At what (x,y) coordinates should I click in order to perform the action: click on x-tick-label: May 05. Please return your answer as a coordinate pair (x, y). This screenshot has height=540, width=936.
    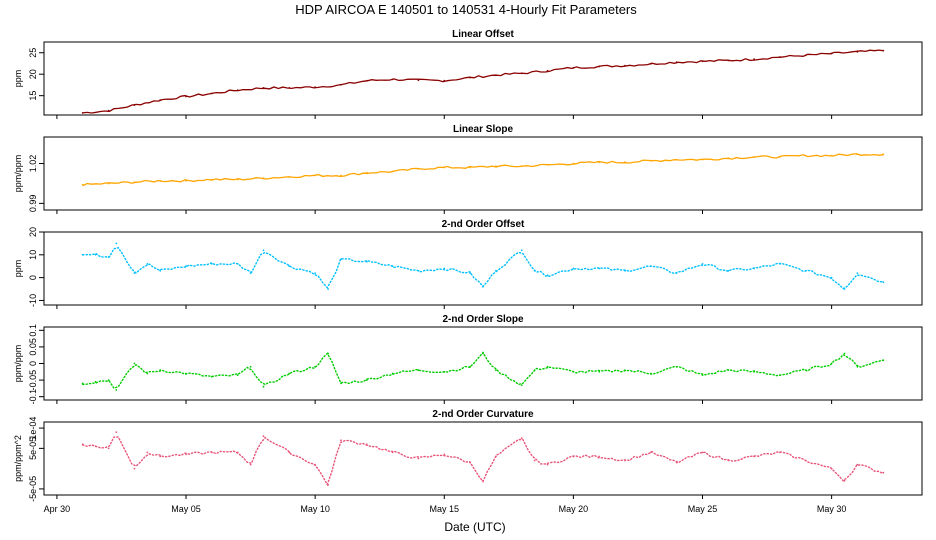
    Looking at the image, I should click on (186, 509).